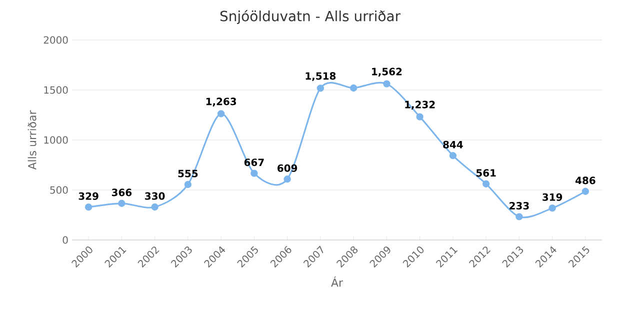  I want to click on data-label: 844, so click(453, 144).